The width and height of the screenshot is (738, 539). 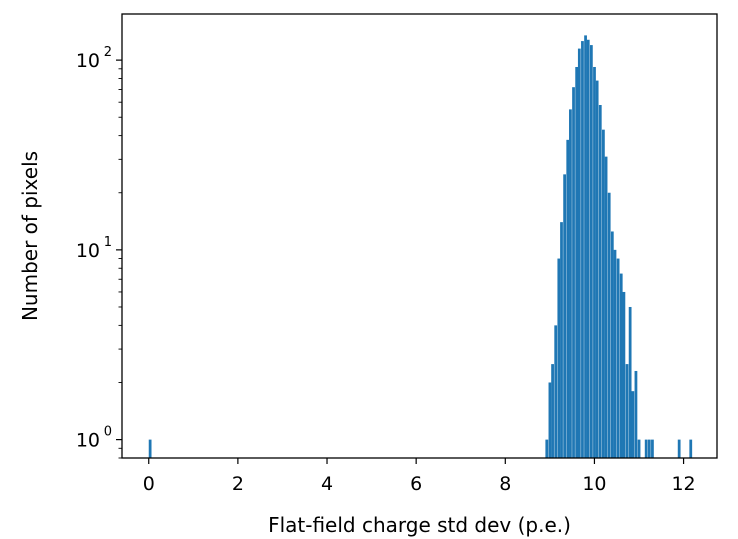 I want to click on y-axis-label: Number of pixels, so click(x=30, y=236).